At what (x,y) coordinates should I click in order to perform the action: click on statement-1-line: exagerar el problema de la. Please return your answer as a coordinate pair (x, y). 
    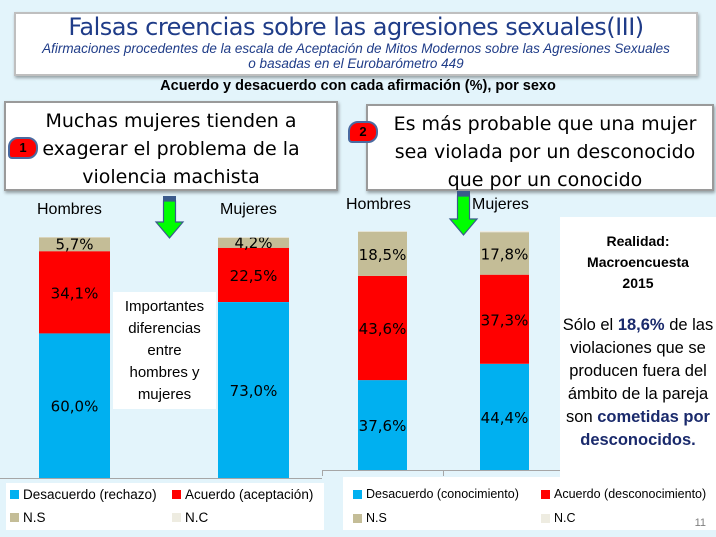
    Looking at the image, I should click on (171, 149).